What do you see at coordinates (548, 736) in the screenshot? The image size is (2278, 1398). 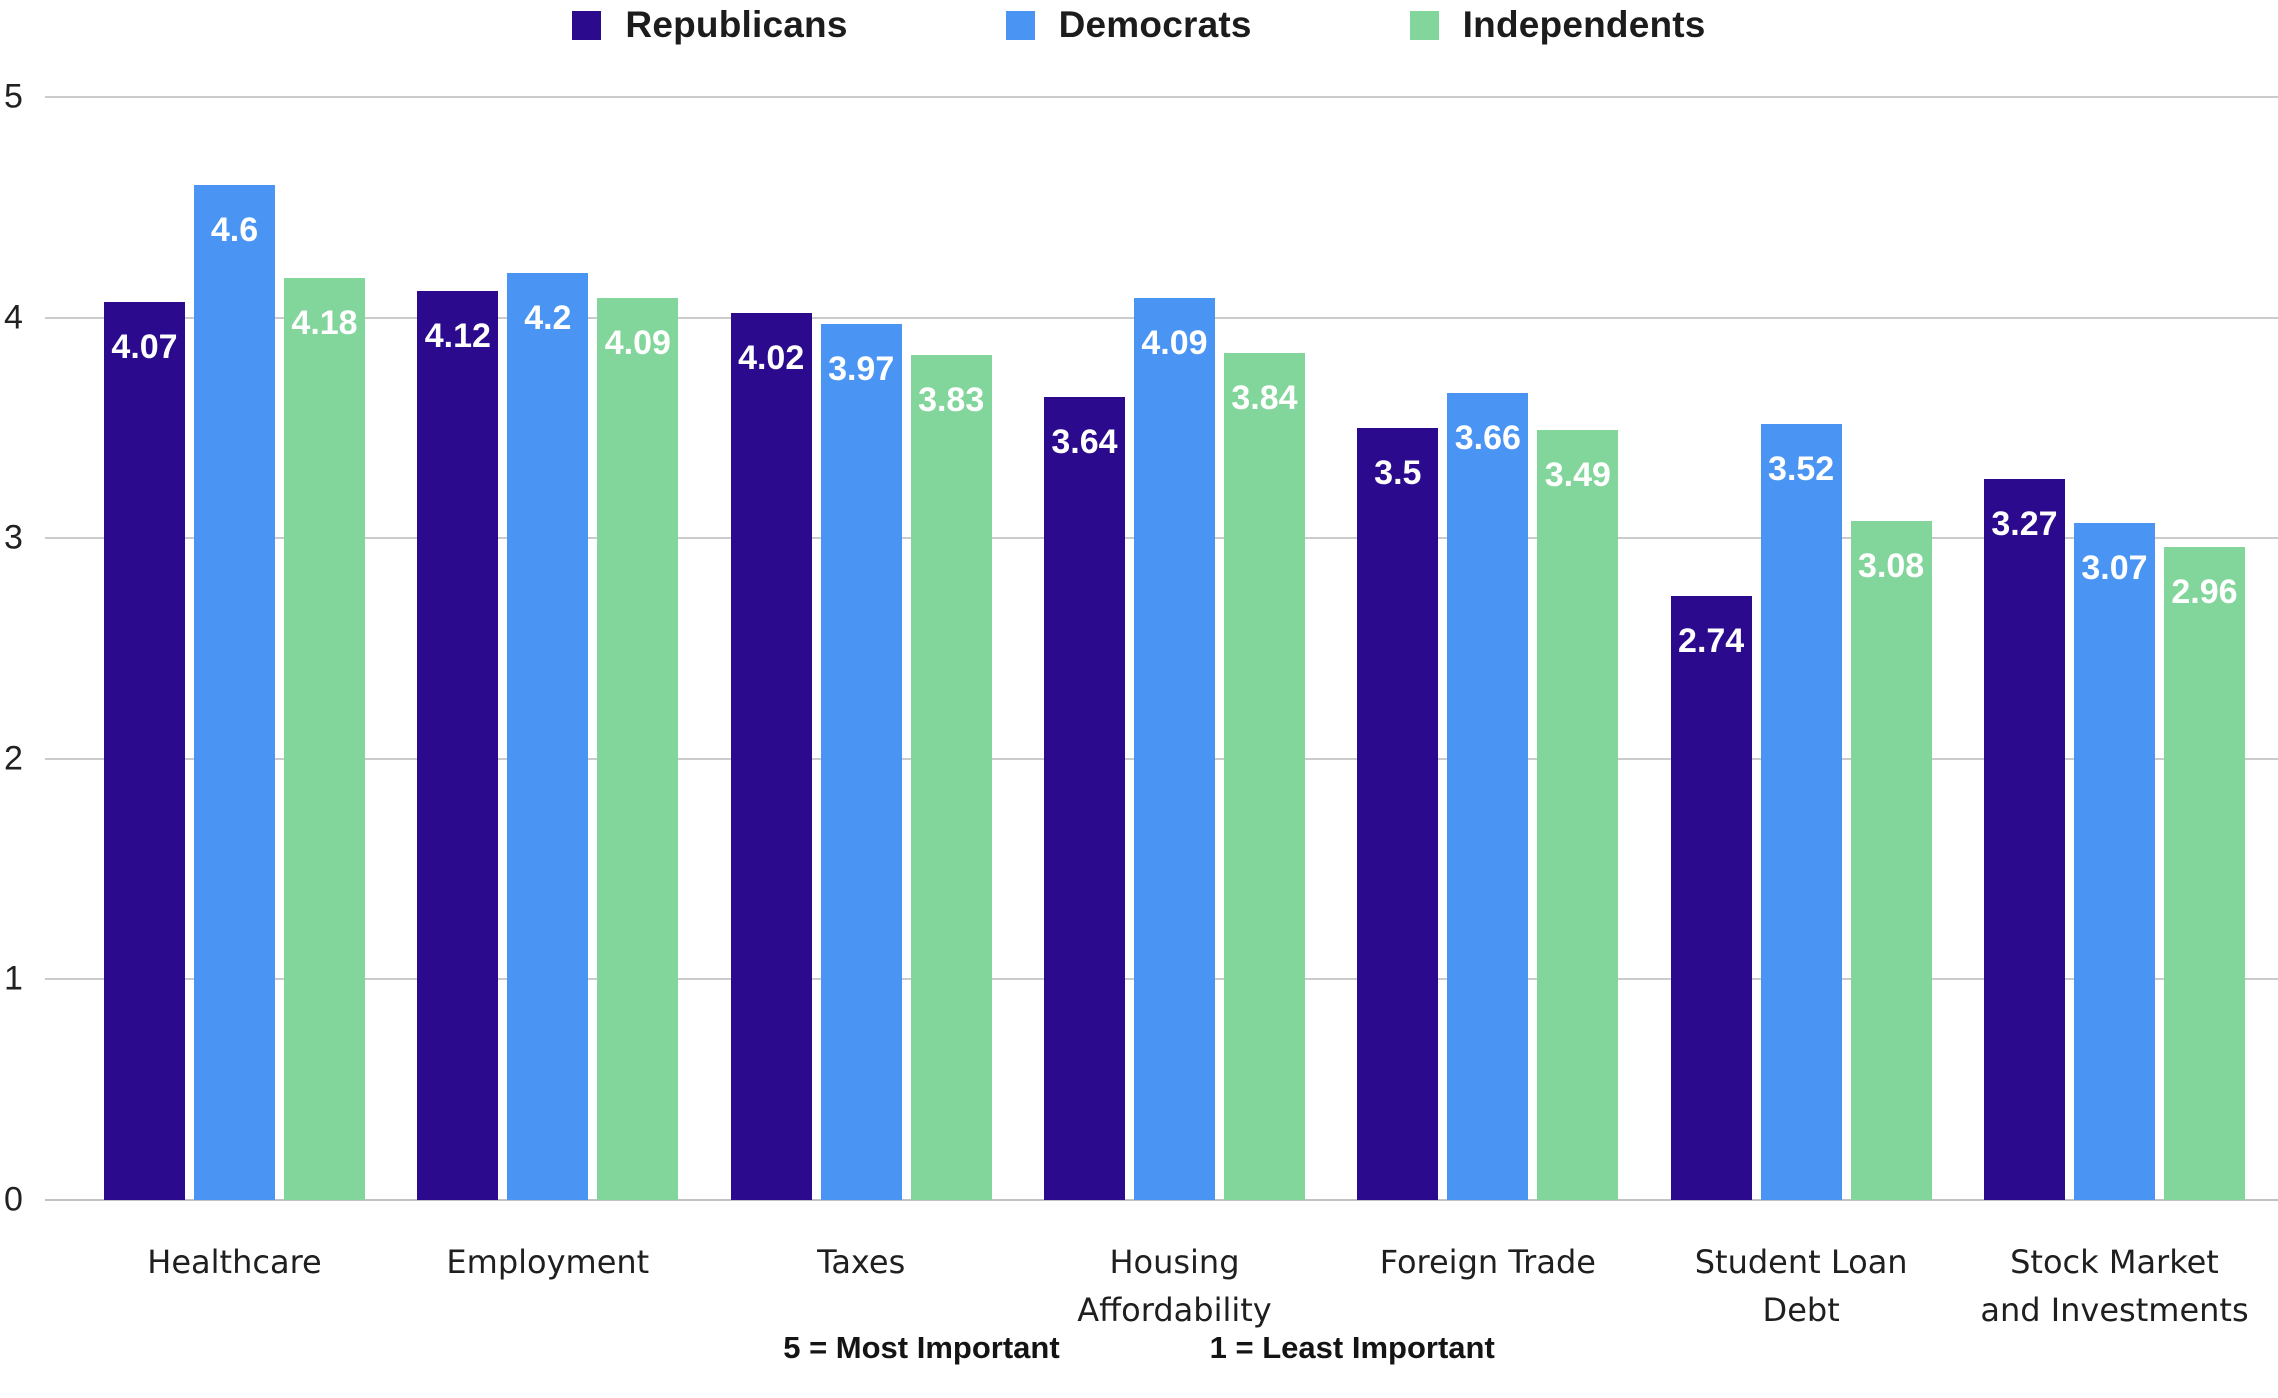 I see `bar-democrats: 4.2` at bounding box center [548, 736].